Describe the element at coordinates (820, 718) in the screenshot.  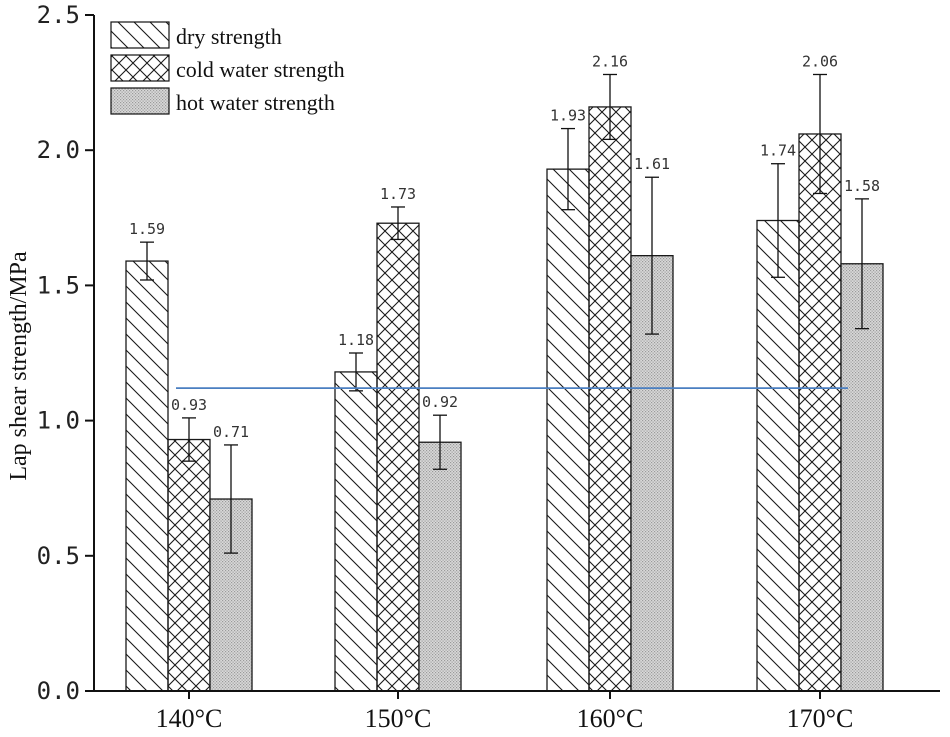
I see `x-tick-label: 170°C` at that location.